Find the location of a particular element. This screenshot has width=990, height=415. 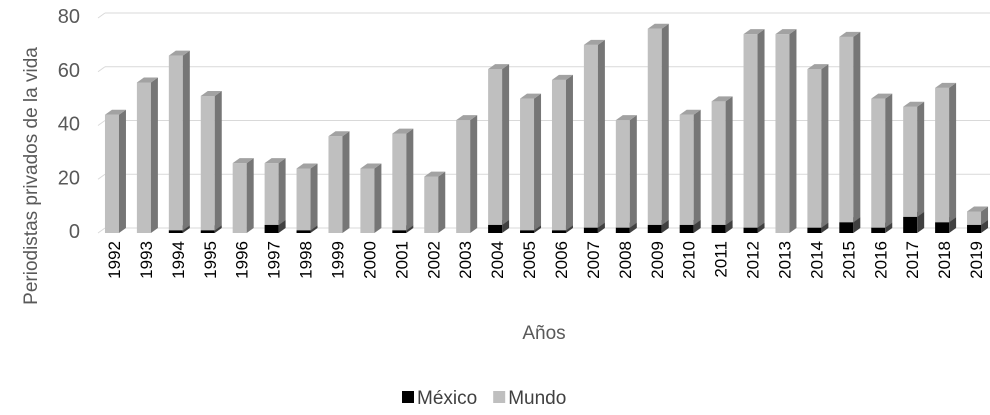

bar-mundo-2019 is located at coordinates (978, 215).